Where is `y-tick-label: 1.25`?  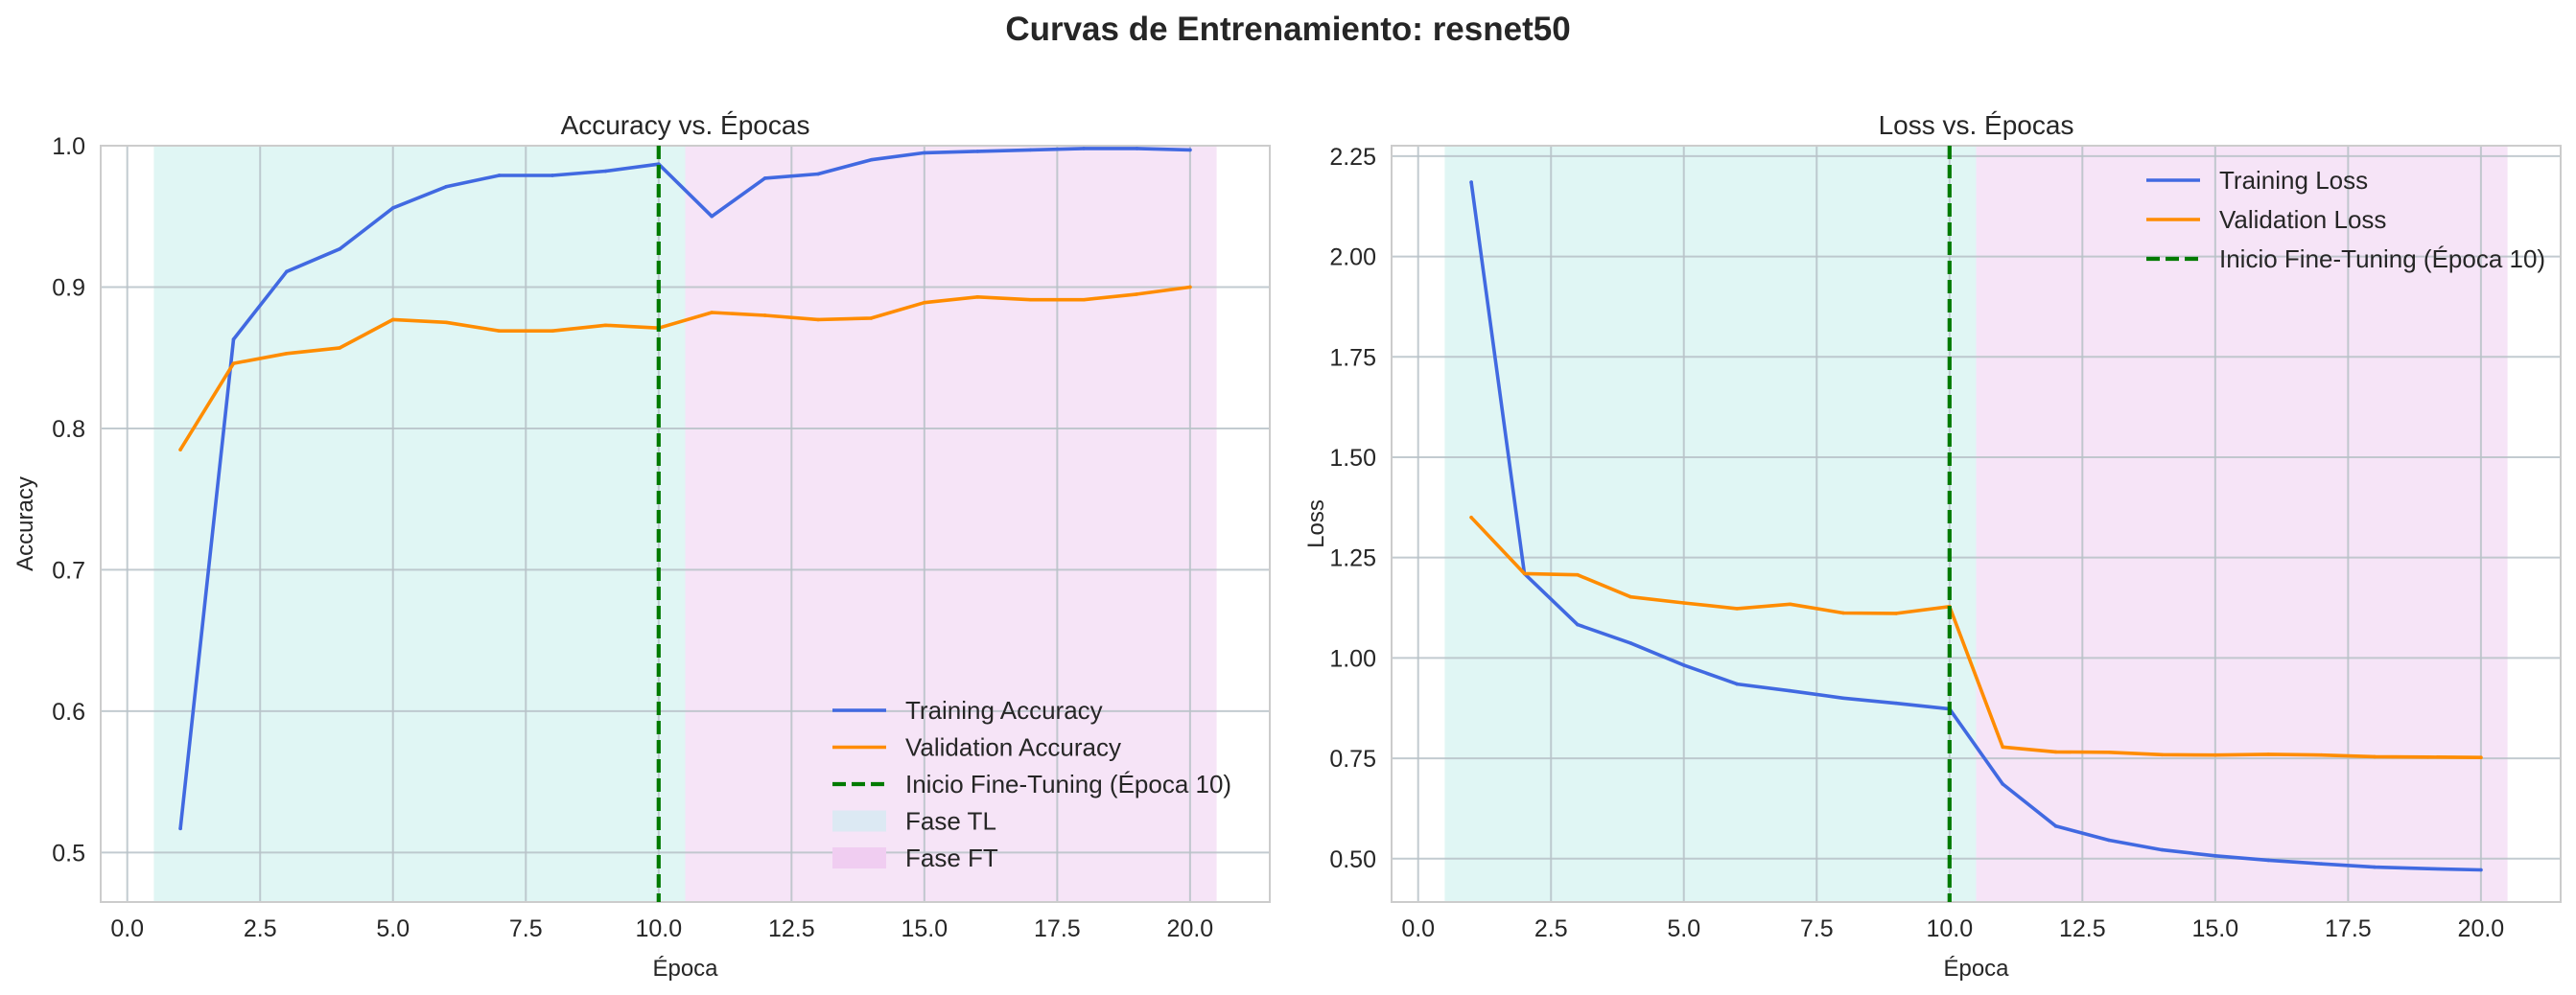 y-tick-label: 1.25 is located at coordinates (1352, 558).